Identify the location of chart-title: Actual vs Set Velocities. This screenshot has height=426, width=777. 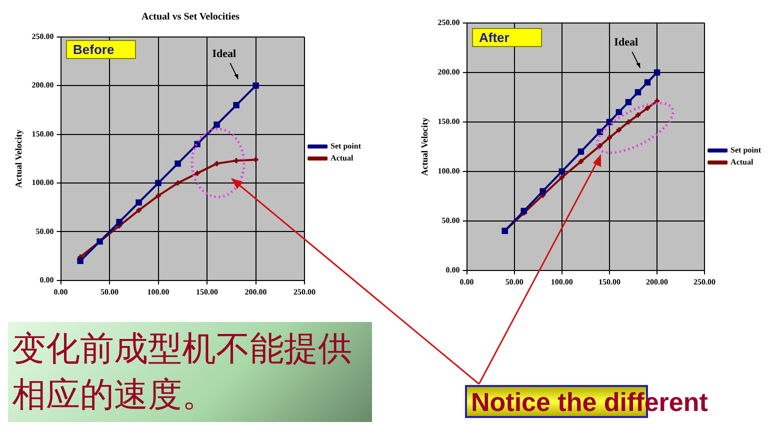
(190, 17).